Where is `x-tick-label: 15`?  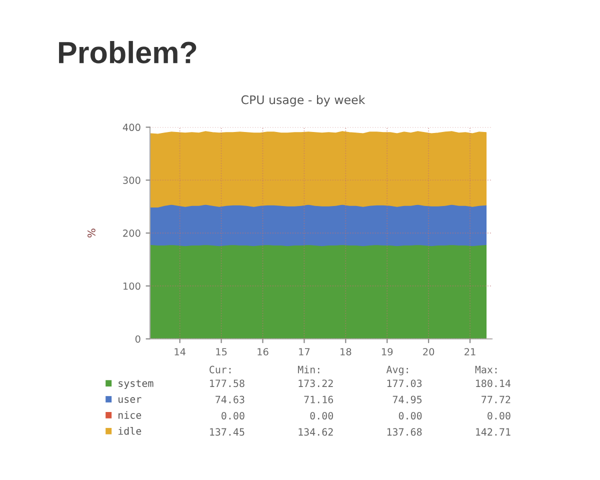 x-tick-label: 15 is located at coordinates (221, 352).